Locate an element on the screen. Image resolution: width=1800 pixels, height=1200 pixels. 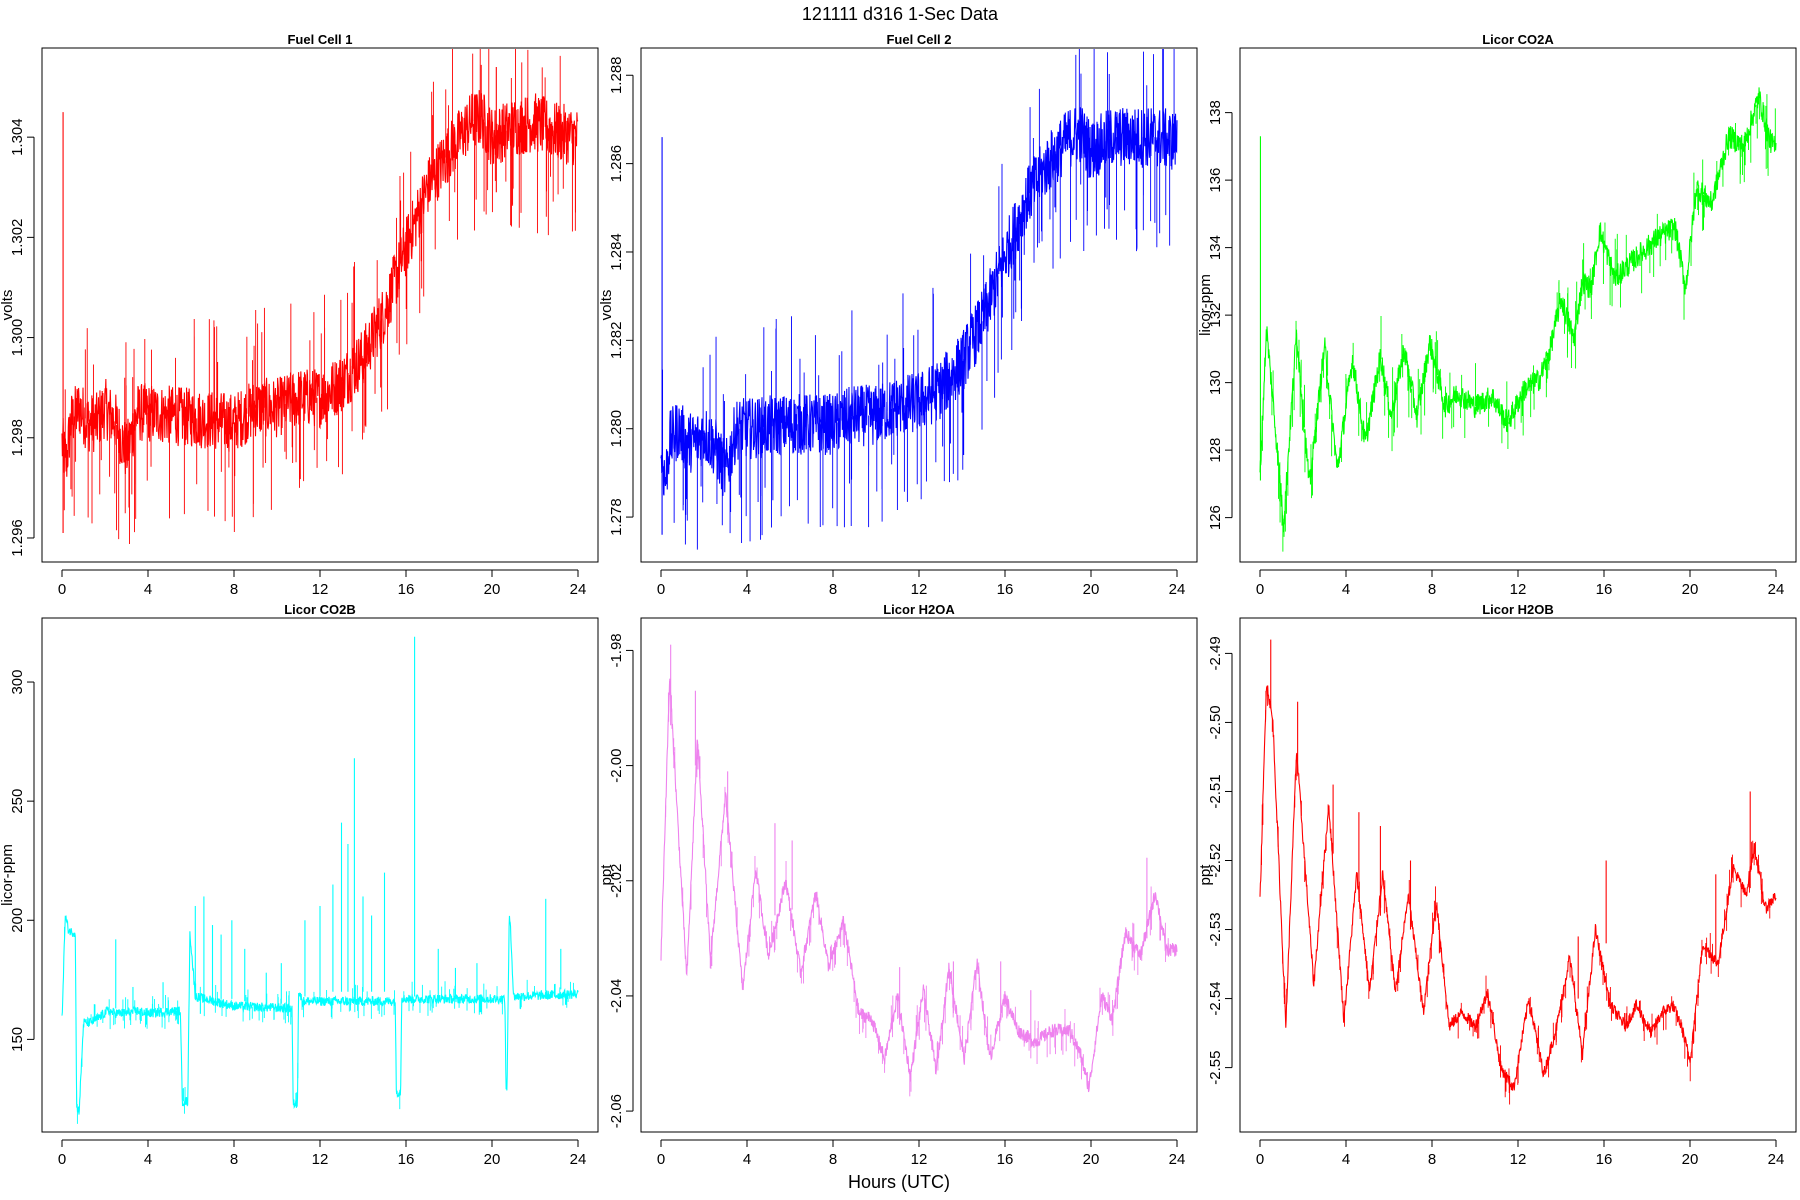
y-tick-label: 1.280 is located at coordinates (616, 429).